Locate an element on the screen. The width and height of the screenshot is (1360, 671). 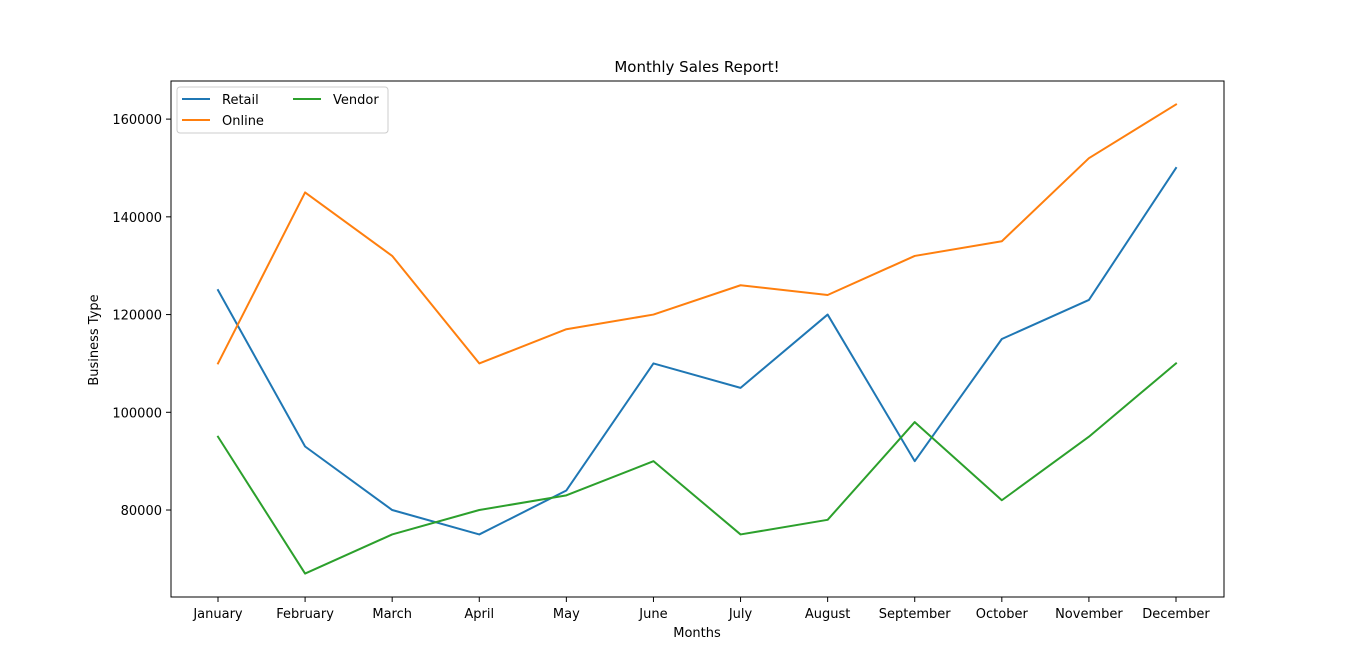
x-tick-label: May is located at coordinates (566, 614).